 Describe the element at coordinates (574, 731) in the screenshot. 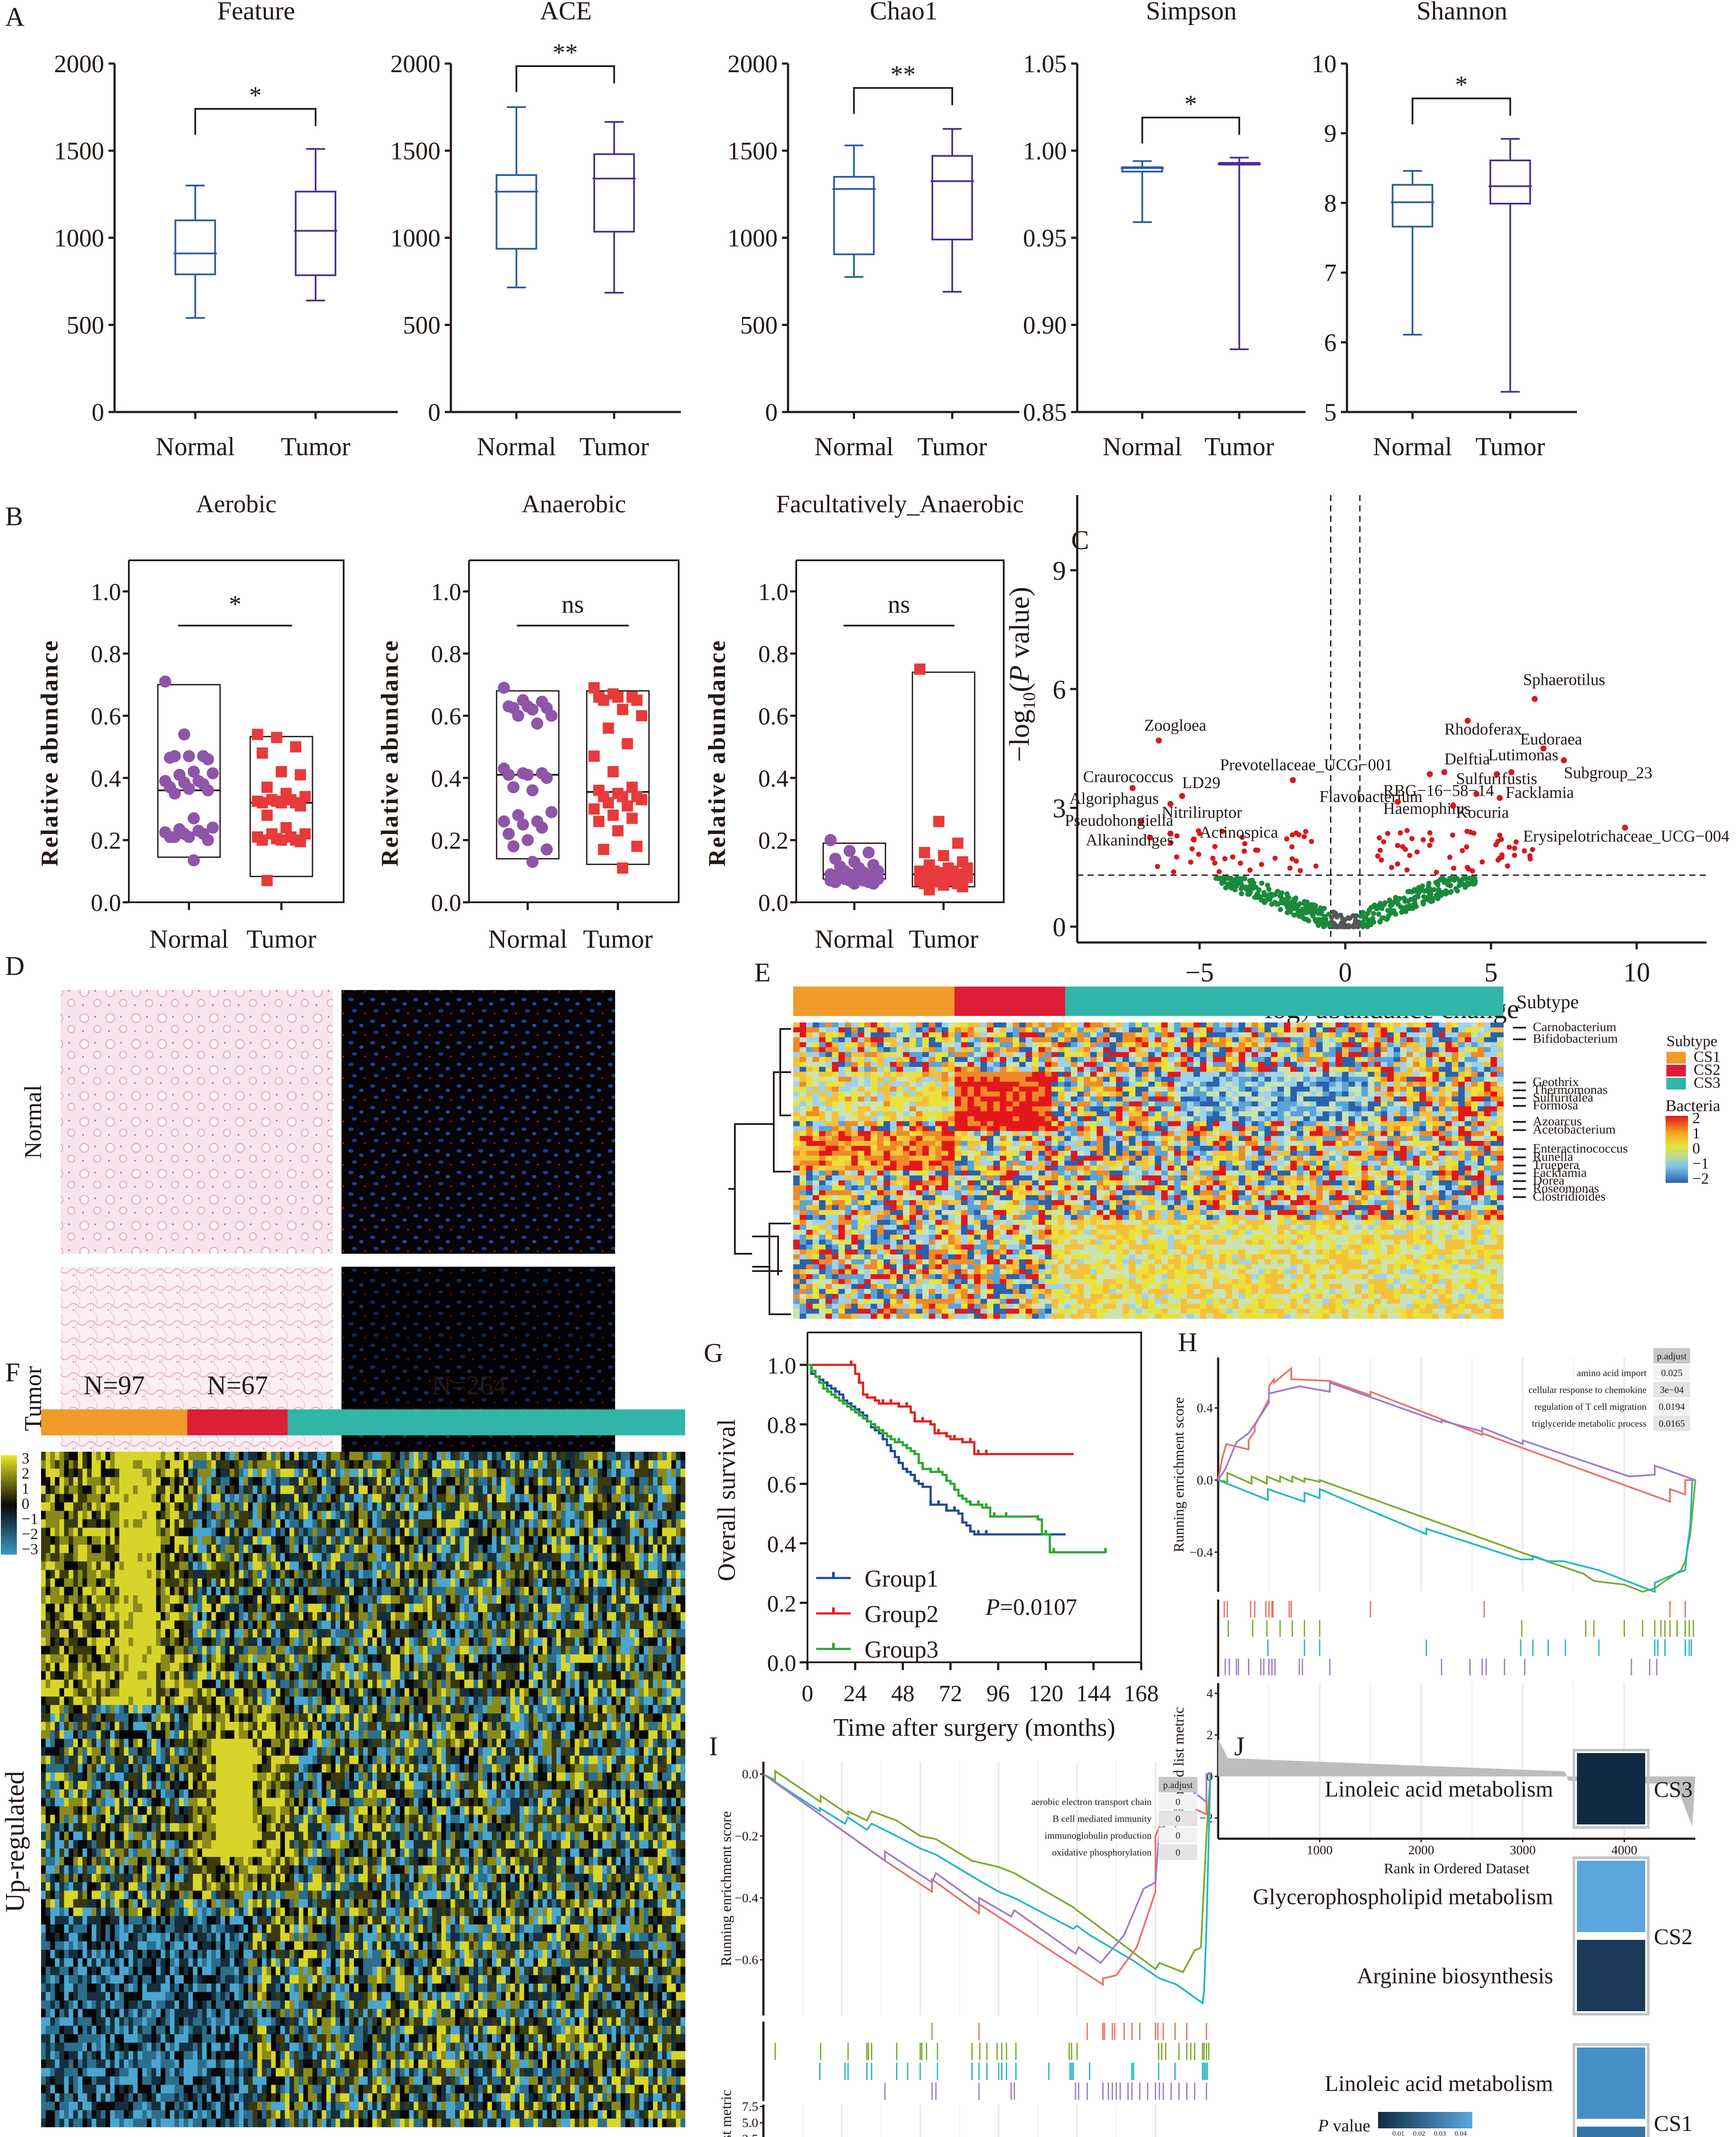

I see `plot-frame` at that location.